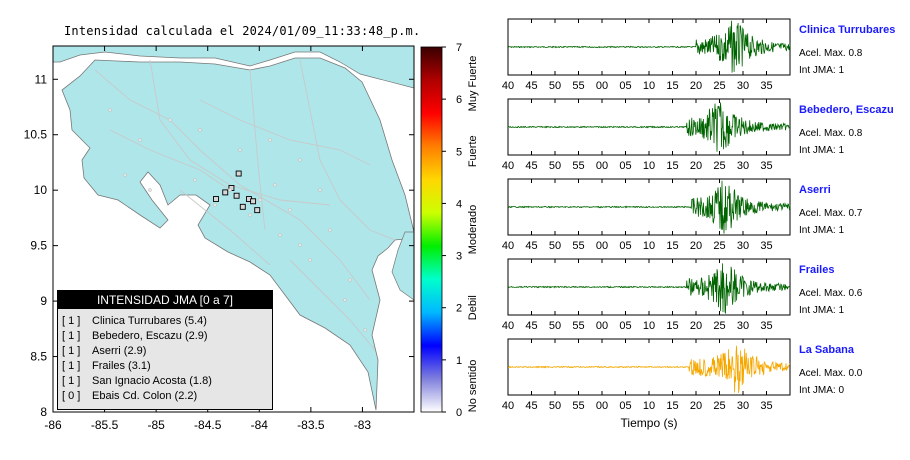 This screenshot has height=460, width=910. I want to click on colorbar-intensity-label: Fuerte, so click(473, 151).